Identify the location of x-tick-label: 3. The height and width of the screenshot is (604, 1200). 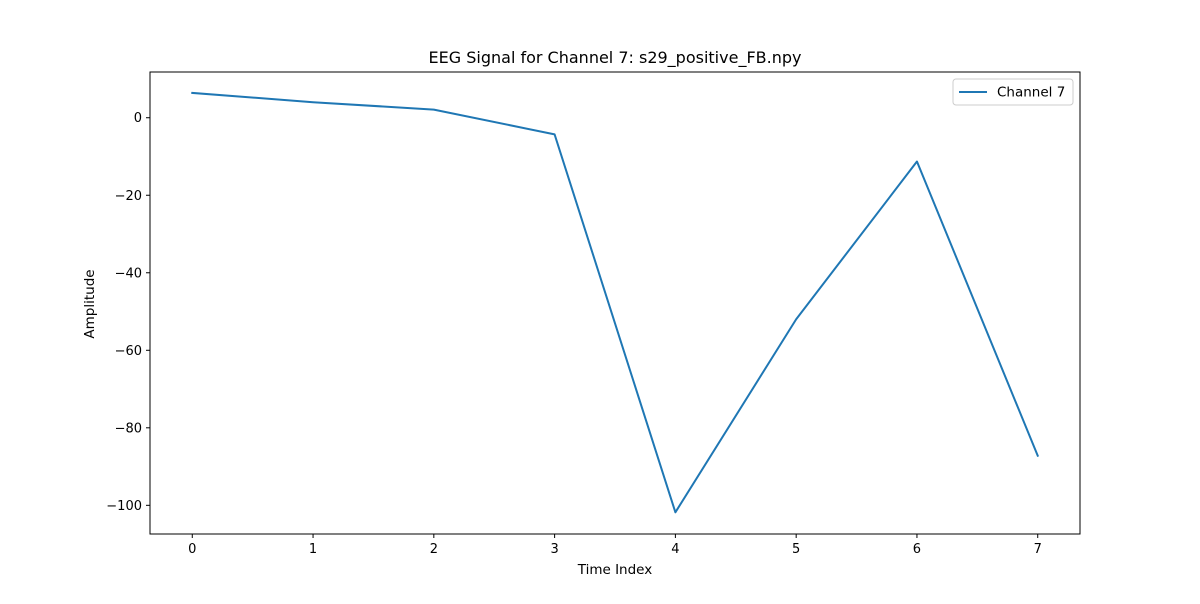
(554, 549).